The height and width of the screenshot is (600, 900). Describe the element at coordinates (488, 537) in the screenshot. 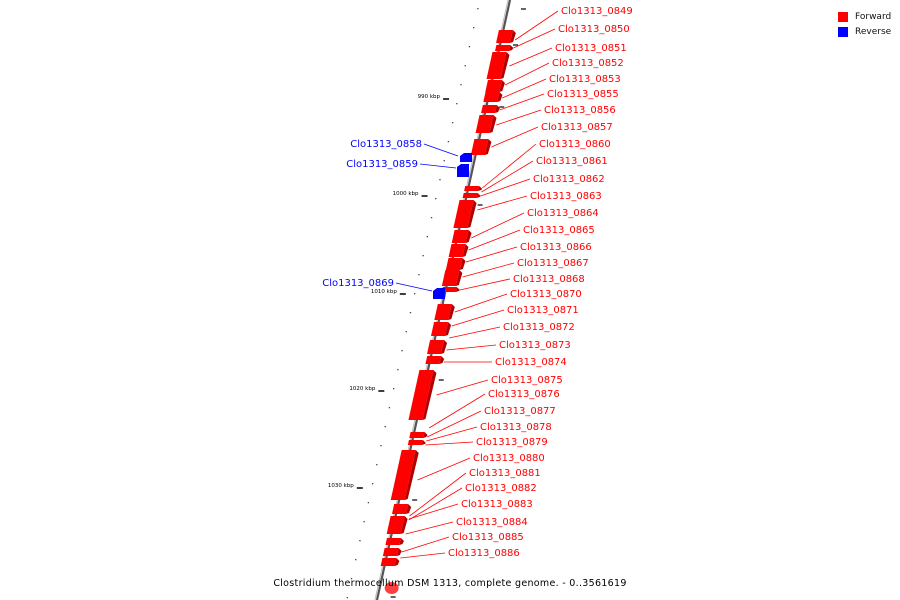

I see `forward-gene-label: Clo1313_0885` at that location.